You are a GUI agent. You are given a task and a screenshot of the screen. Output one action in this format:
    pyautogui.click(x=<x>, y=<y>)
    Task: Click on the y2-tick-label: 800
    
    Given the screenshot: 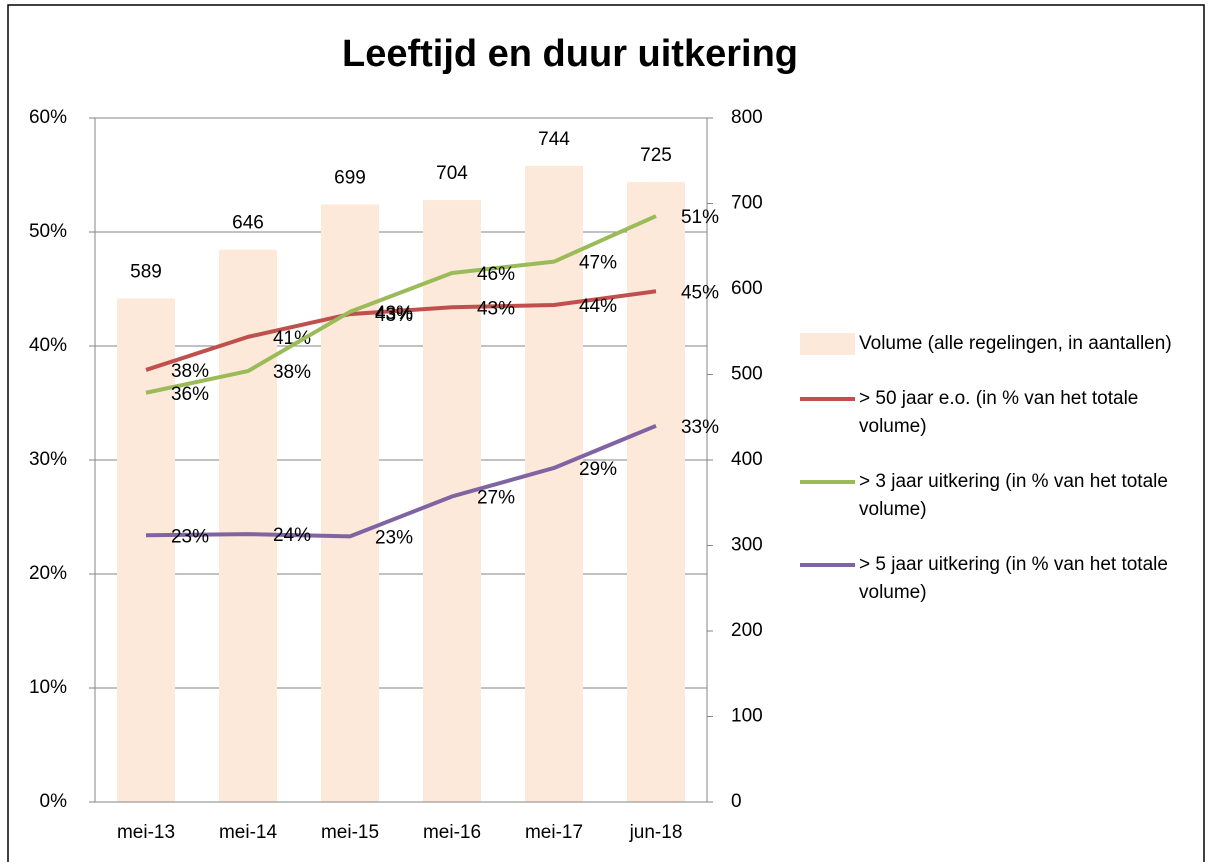 What is the action you would take?
    pyautogui.click(x=747, y=117)
    